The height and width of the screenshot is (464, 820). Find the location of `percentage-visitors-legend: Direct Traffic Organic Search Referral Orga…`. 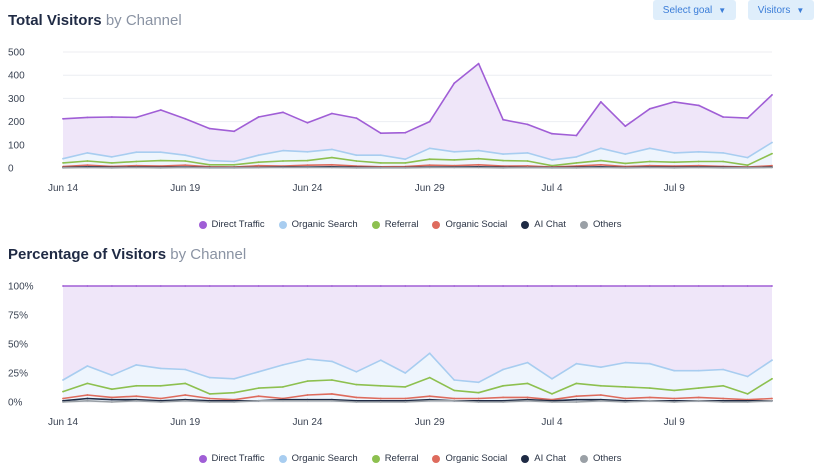

percentage-visitors-legend: Direct Traffic Organic Search Referral Orga… is located at coordinates (410, 458).